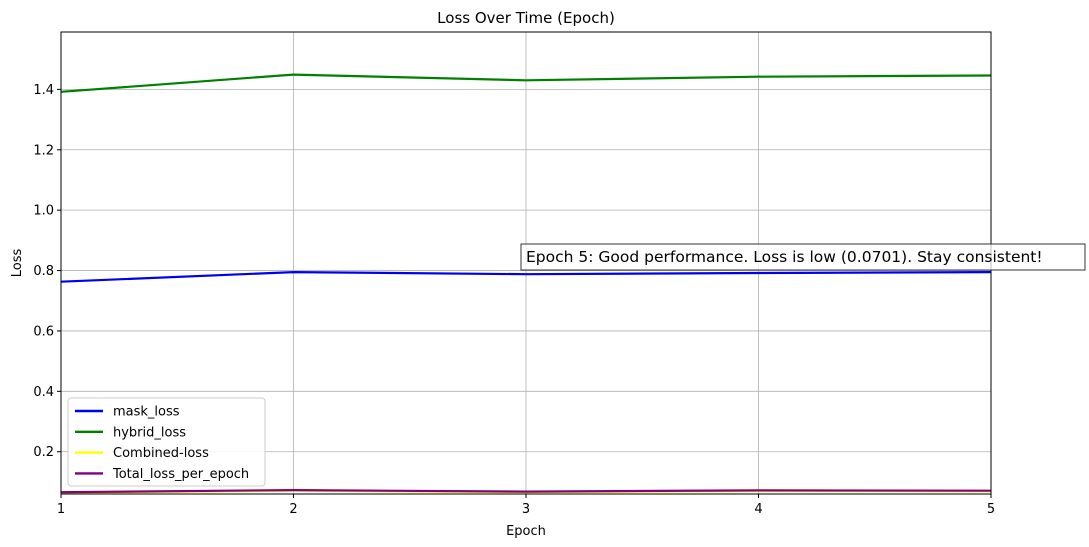 The image size is (1089, 547). Describe the element at coordinates (526, 531) in the screenshot. I see `x-axis-label: Epoch` at that location.